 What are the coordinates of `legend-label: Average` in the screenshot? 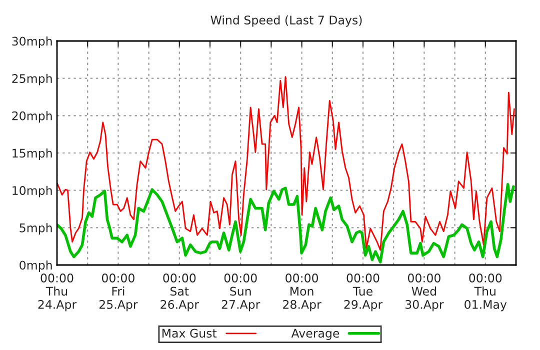 It's located at (315, 334).